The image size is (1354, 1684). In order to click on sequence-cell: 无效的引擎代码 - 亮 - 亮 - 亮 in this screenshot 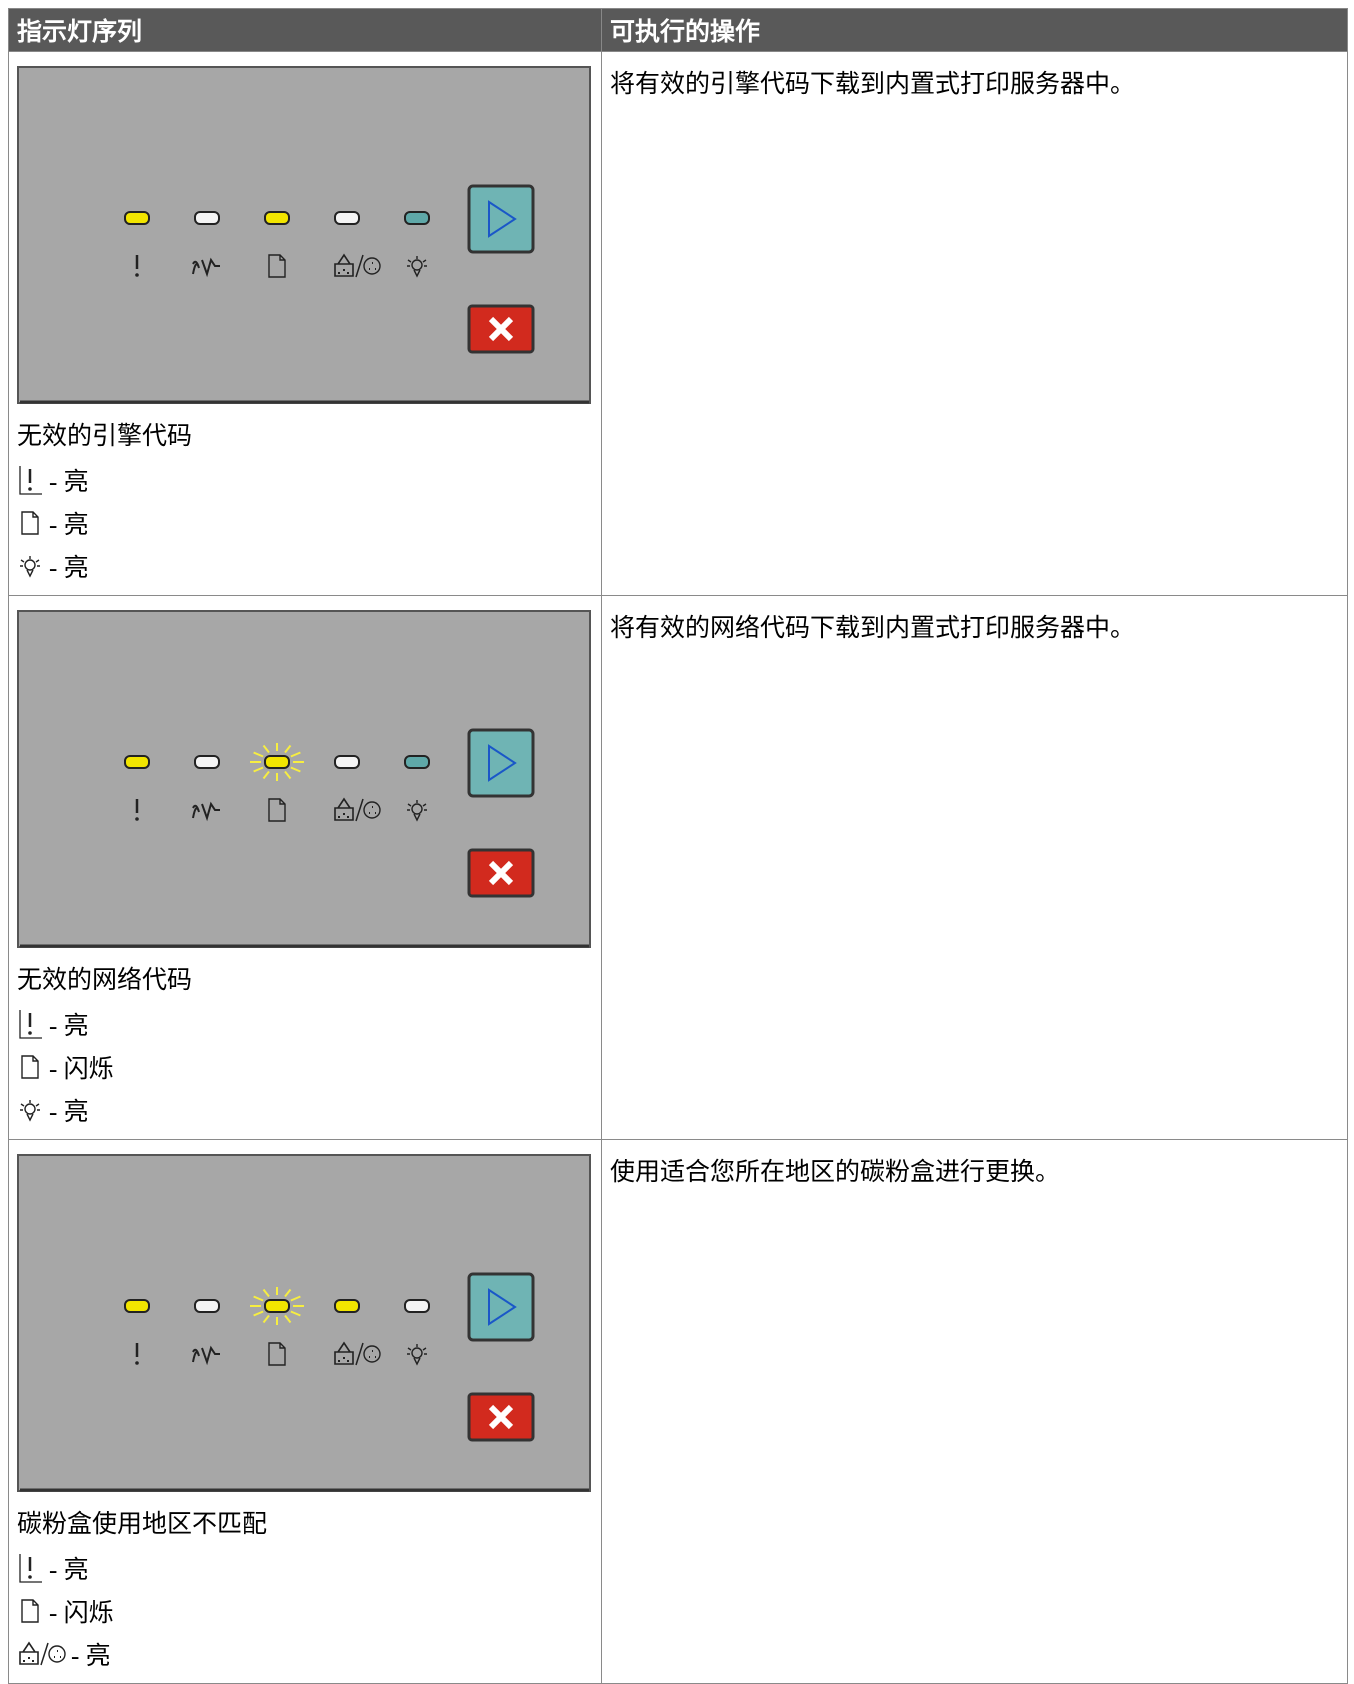, I will do `click(305, 323)`.